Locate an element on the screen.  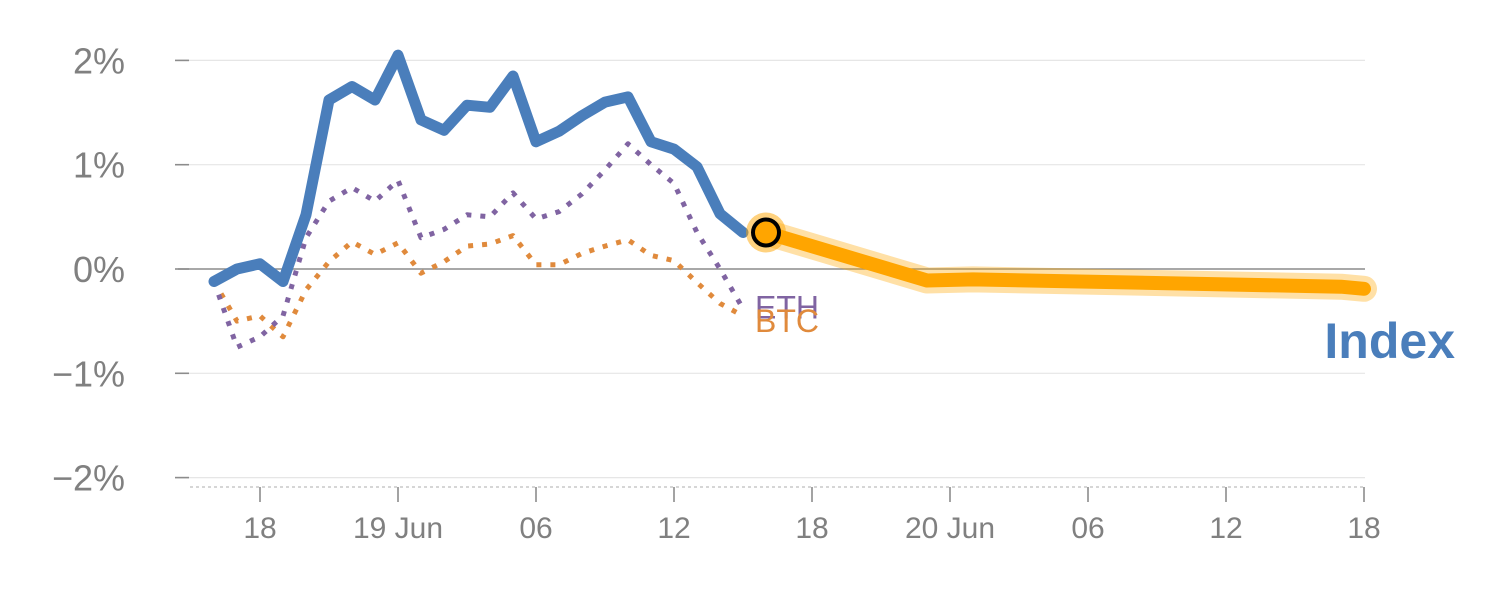
y-tick-label: 1% is located at coordinates (99, 165).